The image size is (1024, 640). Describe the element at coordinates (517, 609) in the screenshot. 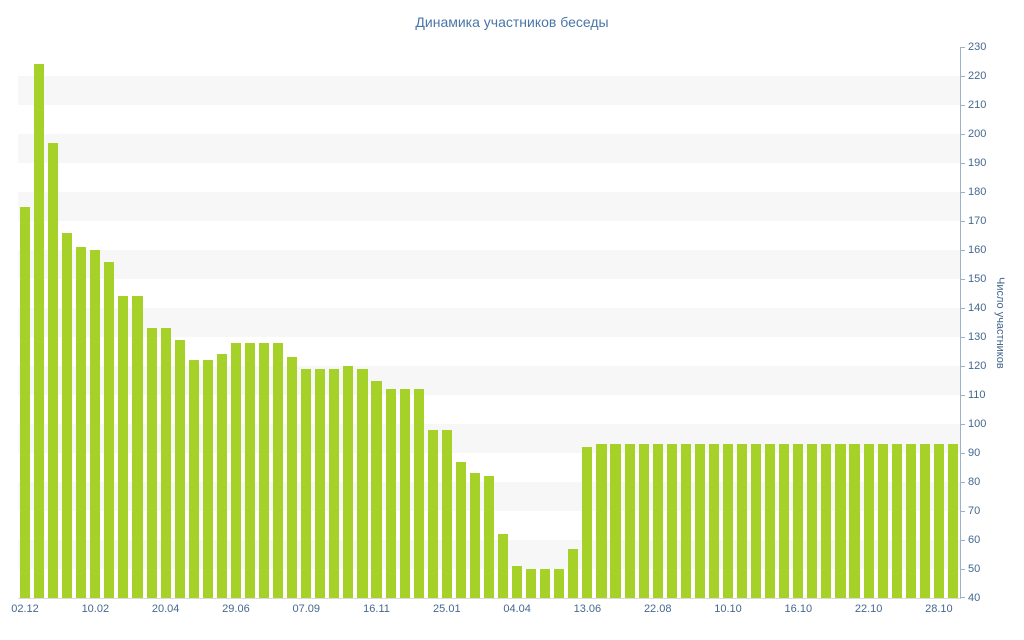

I see `x-axis-tick-label: 04.04` at that location.